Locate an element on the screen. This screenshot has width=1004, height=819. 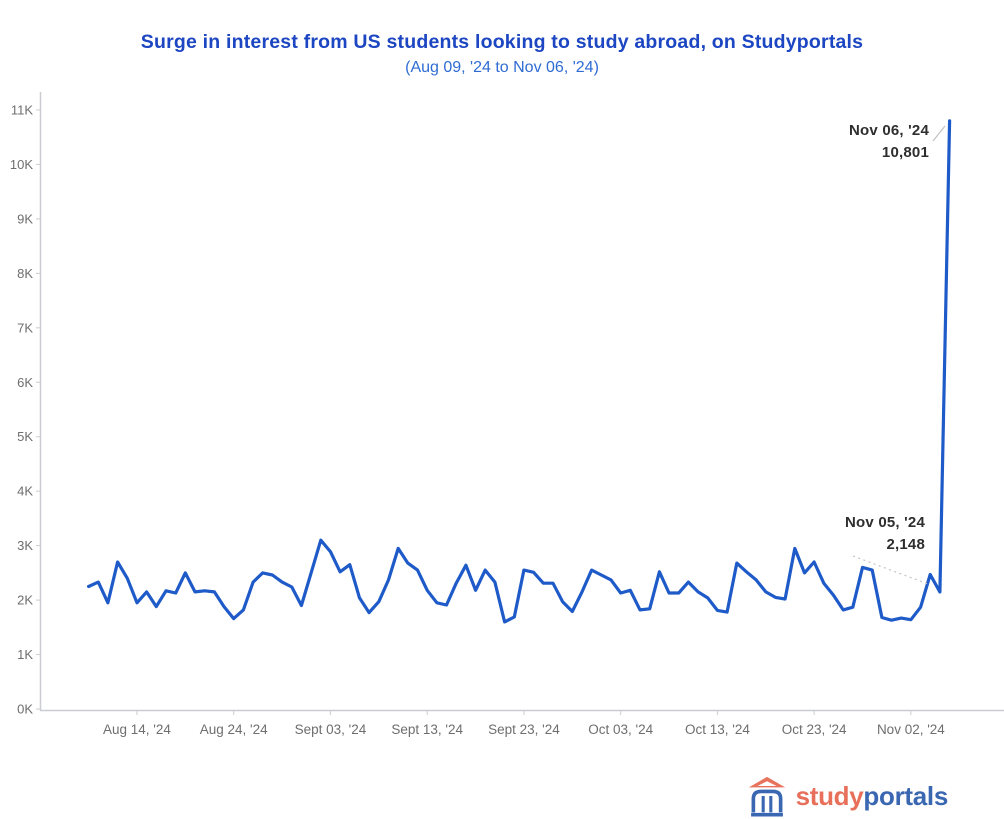
x-tick-label: Sept 03, '24 is located at coordinates (331, 729).